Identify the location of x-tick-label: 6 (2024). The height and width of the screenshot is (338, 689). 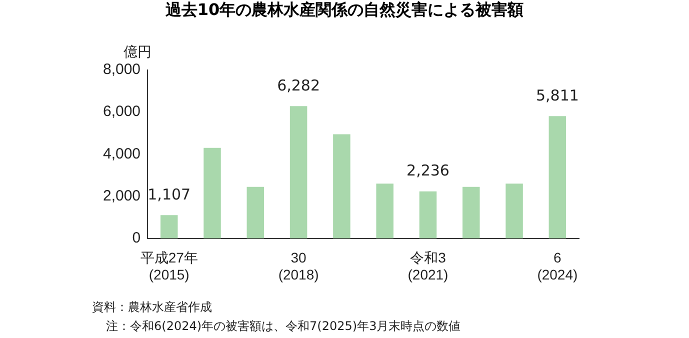
(557, 266).